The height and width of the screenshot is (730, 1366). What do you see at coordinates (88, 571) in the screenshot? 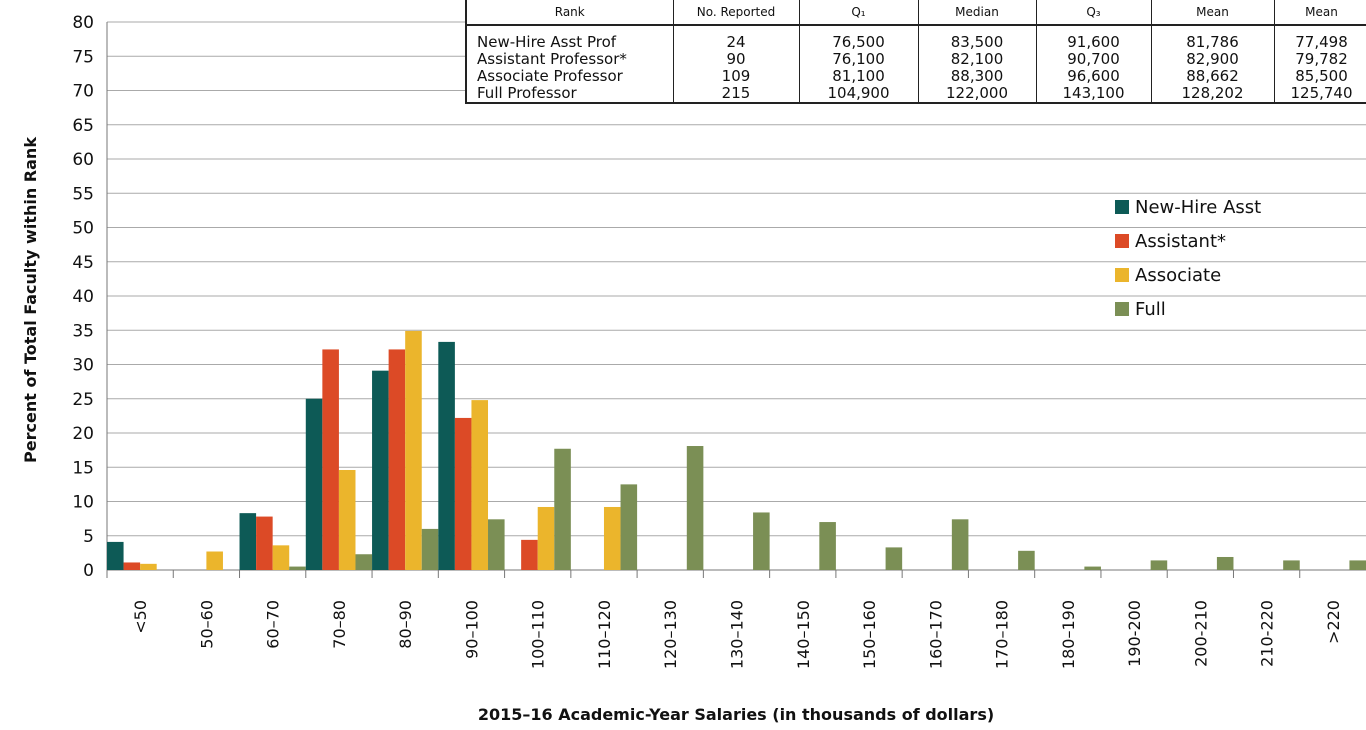
I see `y-tick-label: 0` at bounding box center [88, 571].